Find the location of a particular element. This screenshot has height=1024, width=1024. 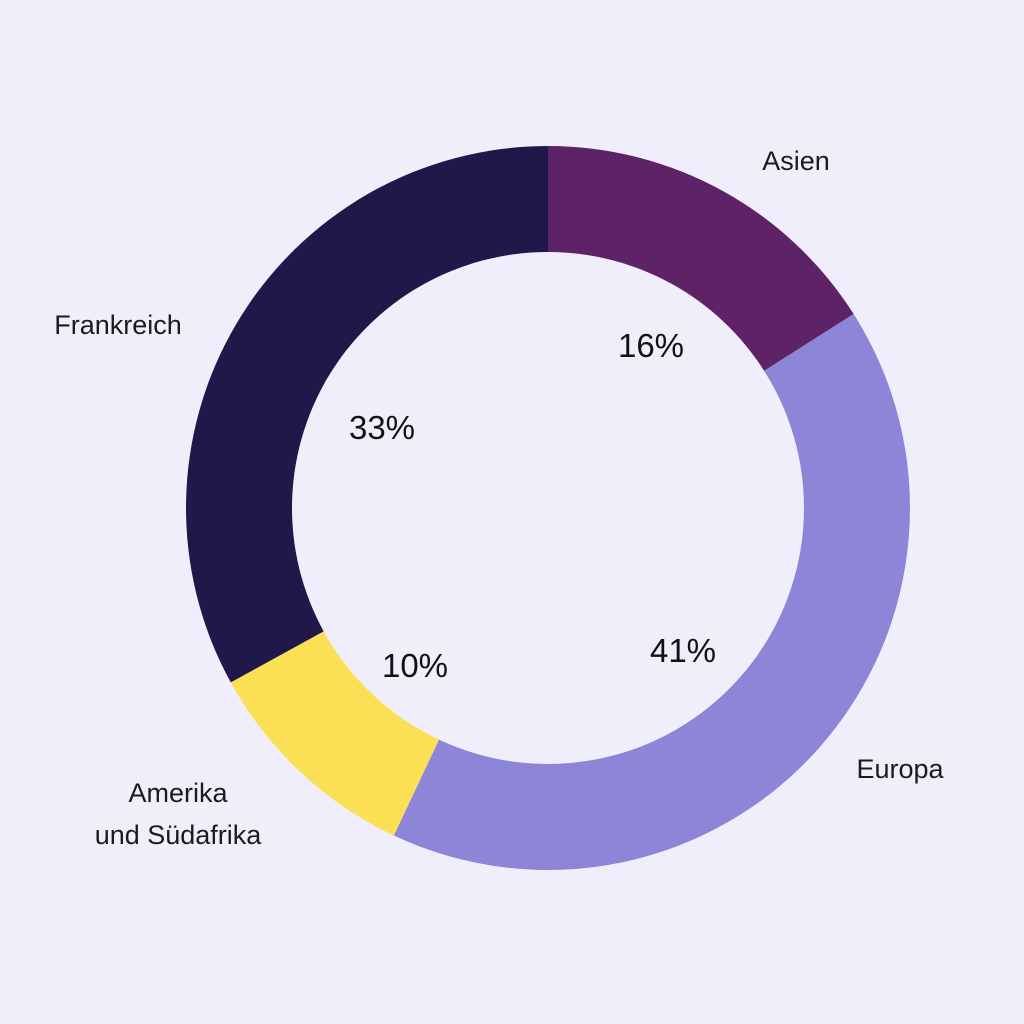

category-label-europa: Europa is located at coordinates (900, 769).